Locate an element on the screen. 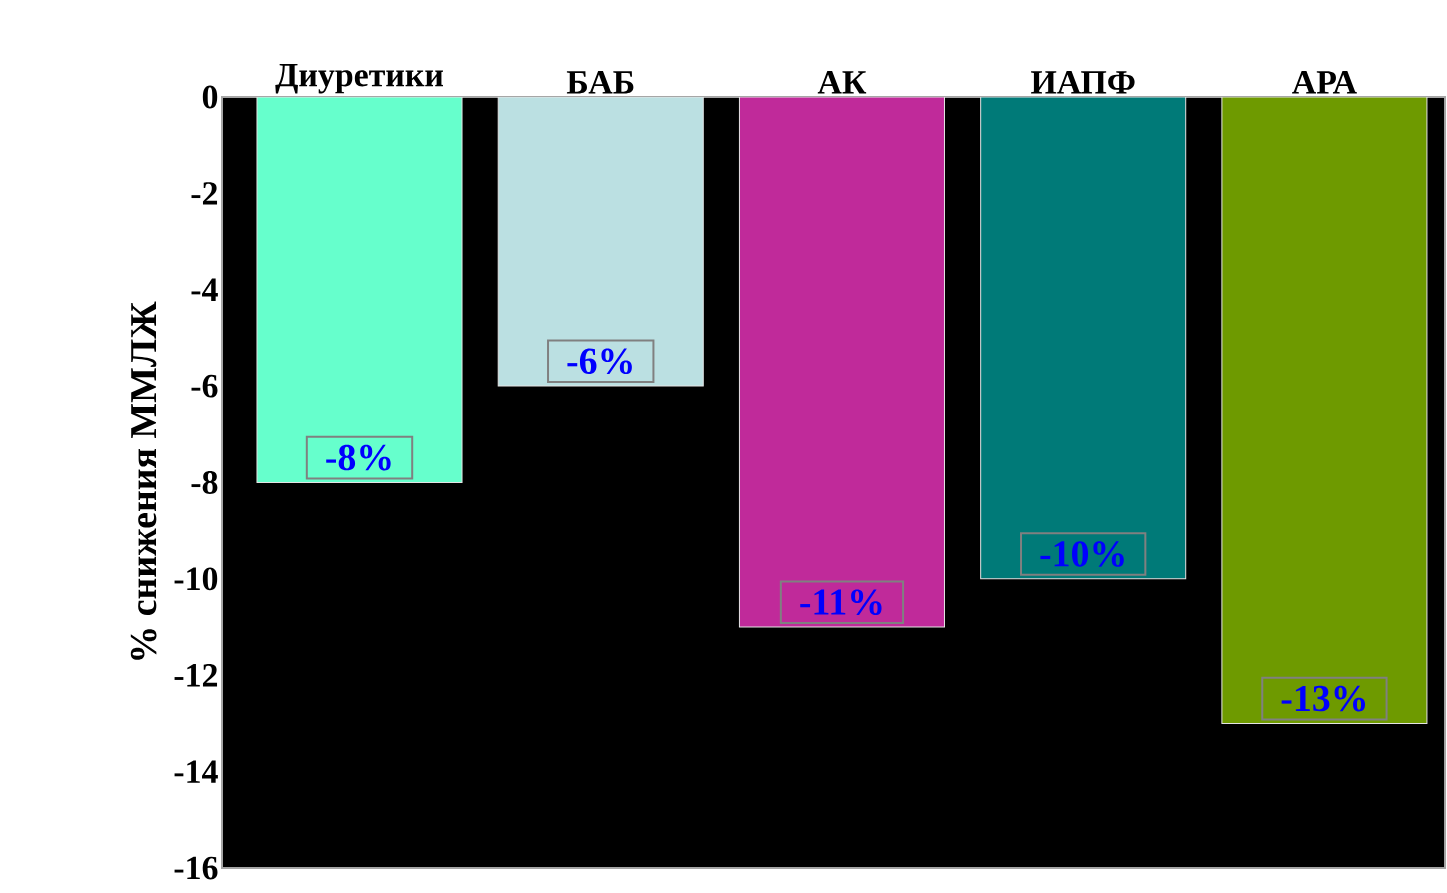 Image resolution: width=1447 pixels, height=893 pixels. y-tick-label: -8 is located at coordinates (204, 482).